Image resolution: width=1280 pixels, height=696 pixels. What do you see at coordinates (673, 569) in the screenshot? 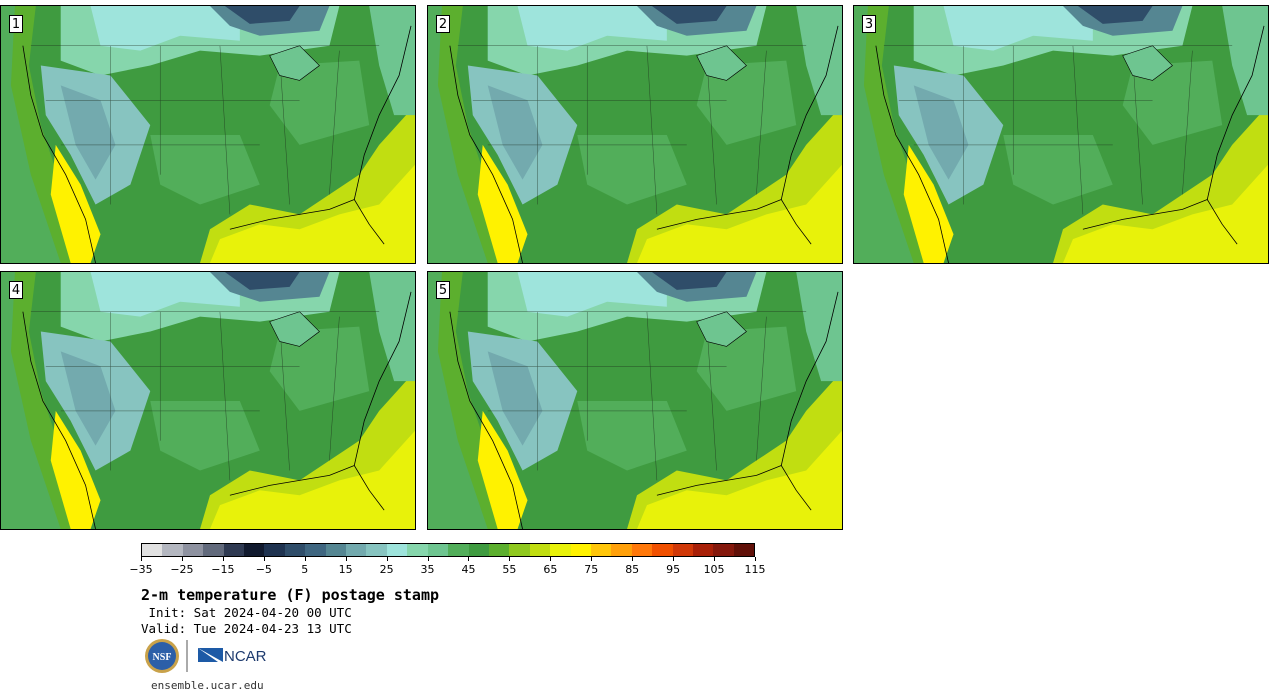
I see `colorbar-tick-label: 95` at bounding box center [673, 569].